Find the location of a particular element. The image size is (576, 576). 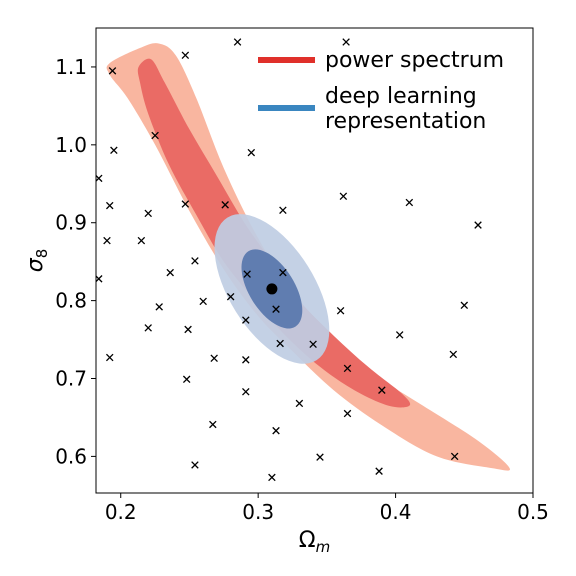

legend-label-power-spectrum: power spectrum is located at coordinates (414, 60).